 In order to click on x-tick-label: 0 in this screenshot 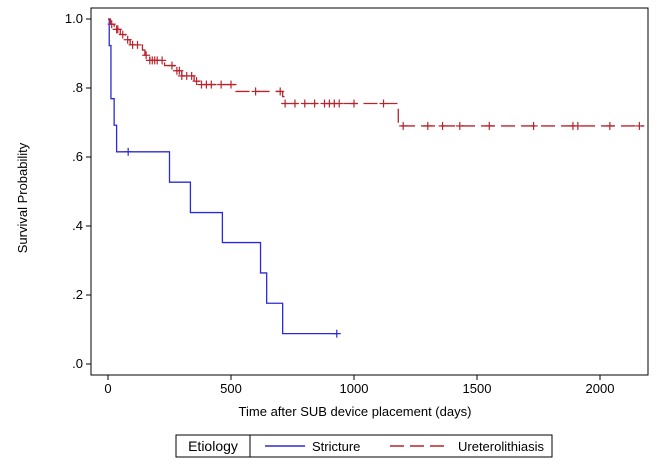, I will do `click(107, 388)`.